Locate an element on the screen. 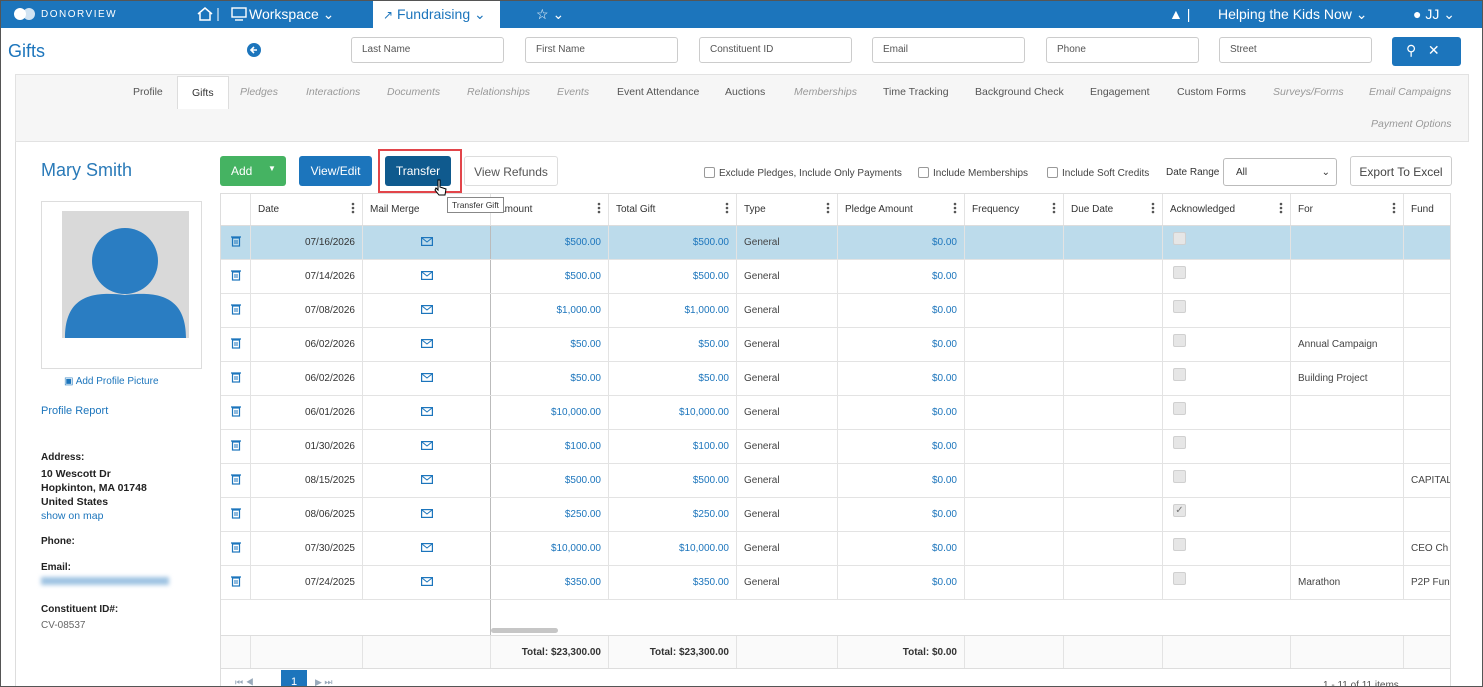 Image resolution: width=1483 pixels, height=687 pixels. table-row: 07/08/2026 $1,000.00 $1,000.00 General $0.00 is located at coordinates (835, 311).